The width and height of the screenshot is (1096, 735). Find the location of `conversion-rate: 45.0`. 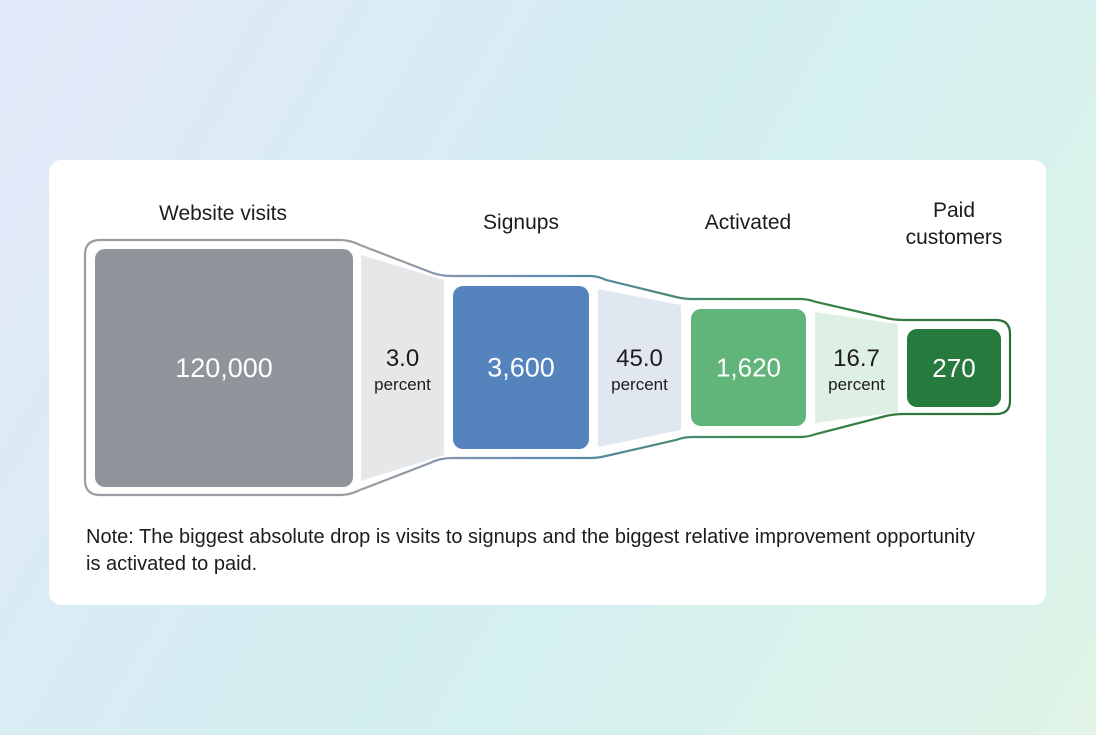

conversion-rate: 45.0 is located at coordinates (639, 358).